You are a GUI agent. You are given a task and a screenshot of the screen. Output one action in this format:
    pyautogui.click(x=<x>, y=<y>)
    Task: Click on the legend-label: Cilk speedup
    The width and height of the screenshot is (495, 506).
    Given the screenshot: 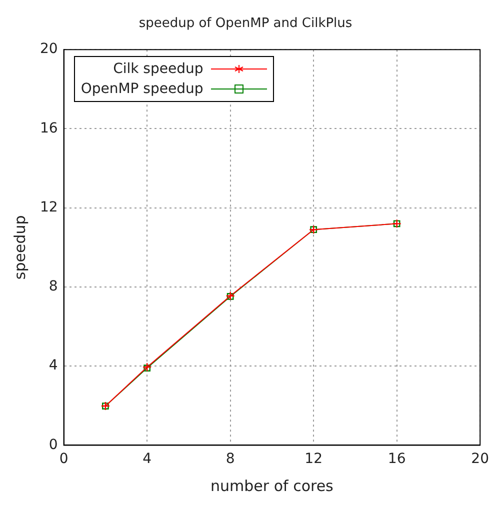 What is the action you would take?
    pyautogui.click(x=158, y=68)
    